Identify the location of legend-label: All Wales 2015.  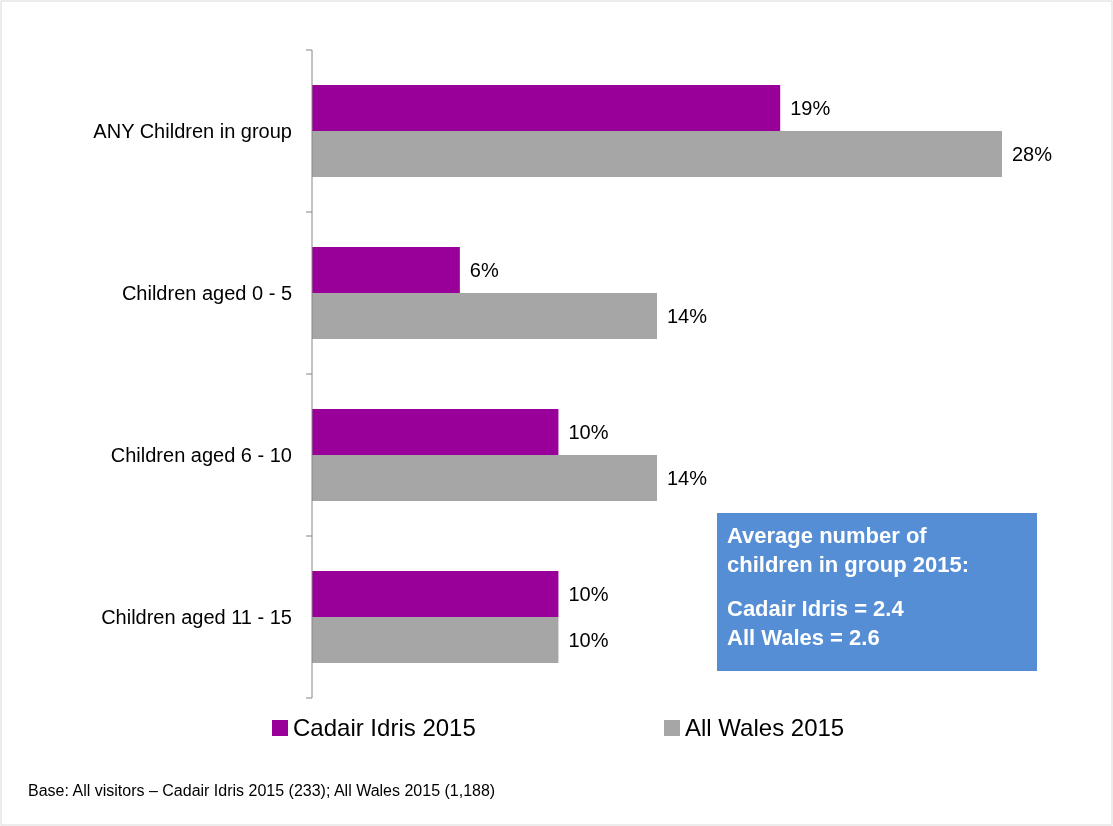
(765, 728).